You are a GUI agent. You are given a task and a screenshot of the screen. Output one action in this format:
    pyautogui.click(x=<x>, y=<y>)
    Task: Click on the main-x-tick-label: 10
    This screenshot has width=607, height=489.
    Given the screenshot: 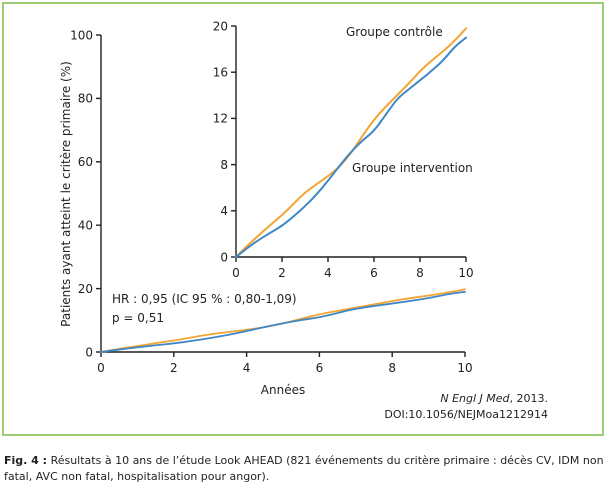 What is the action you would take?
    pyautogui.click(x=464, y=368)
    